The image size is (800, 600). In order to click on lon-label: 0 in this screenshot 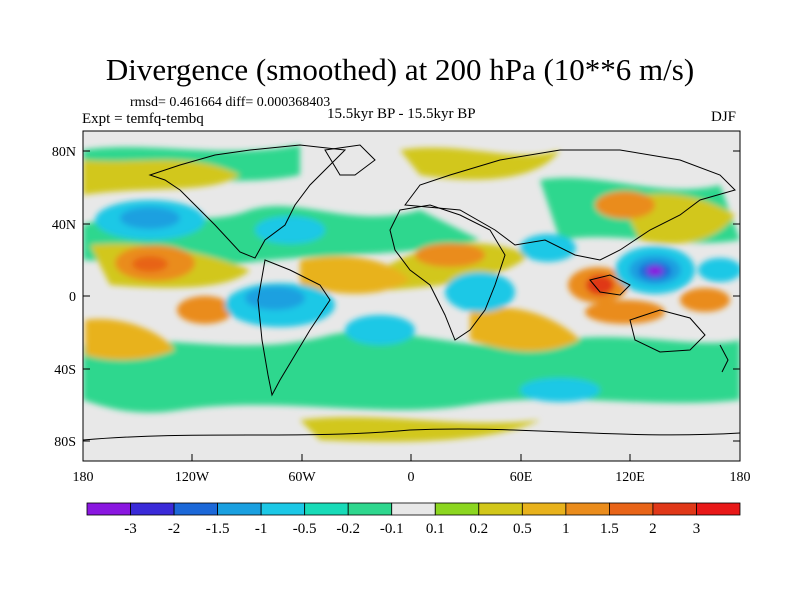, I will do `click(411, 477)`.